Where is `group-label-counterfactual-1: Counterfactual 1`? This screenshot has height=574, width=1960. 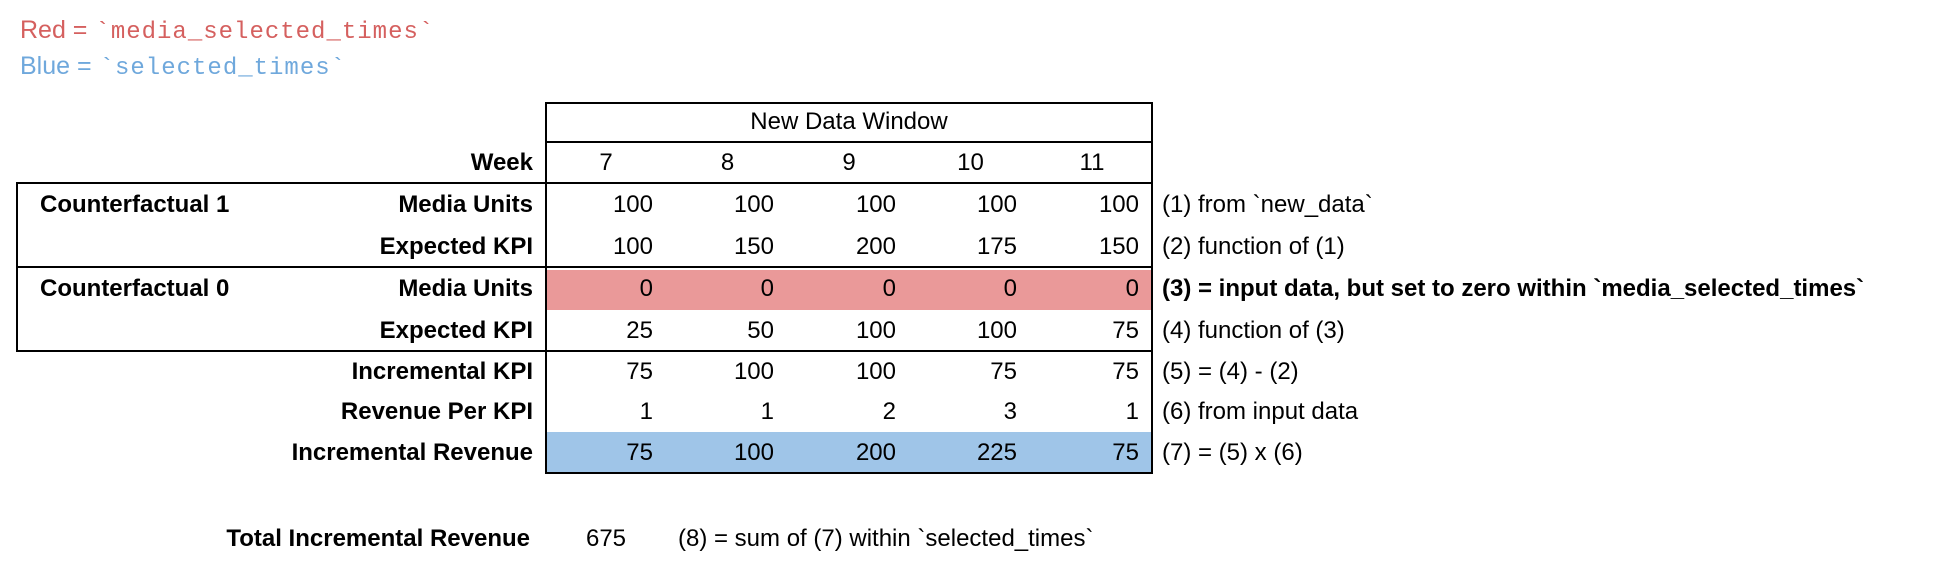 group-label-counterfactual-1: Counterfactual 1 is located at coordinates (135, 204).